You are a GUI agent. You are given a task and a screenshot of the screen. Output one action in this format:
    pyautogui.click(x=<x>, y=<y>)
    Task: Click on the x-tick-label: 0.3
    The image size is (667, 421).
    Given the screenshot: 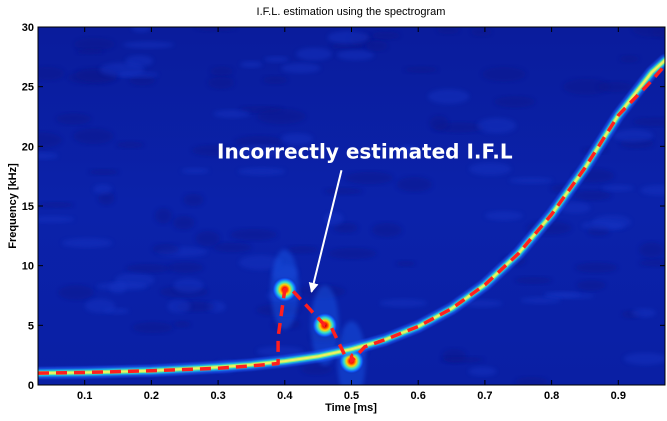 What is the action you would take?
    pyautogui.click(x=217, y=396)
    